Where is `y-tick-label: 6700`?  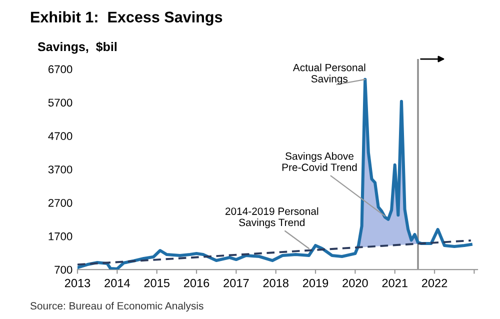 y-tick-label: 6700 is located at coordinates (60, 69).